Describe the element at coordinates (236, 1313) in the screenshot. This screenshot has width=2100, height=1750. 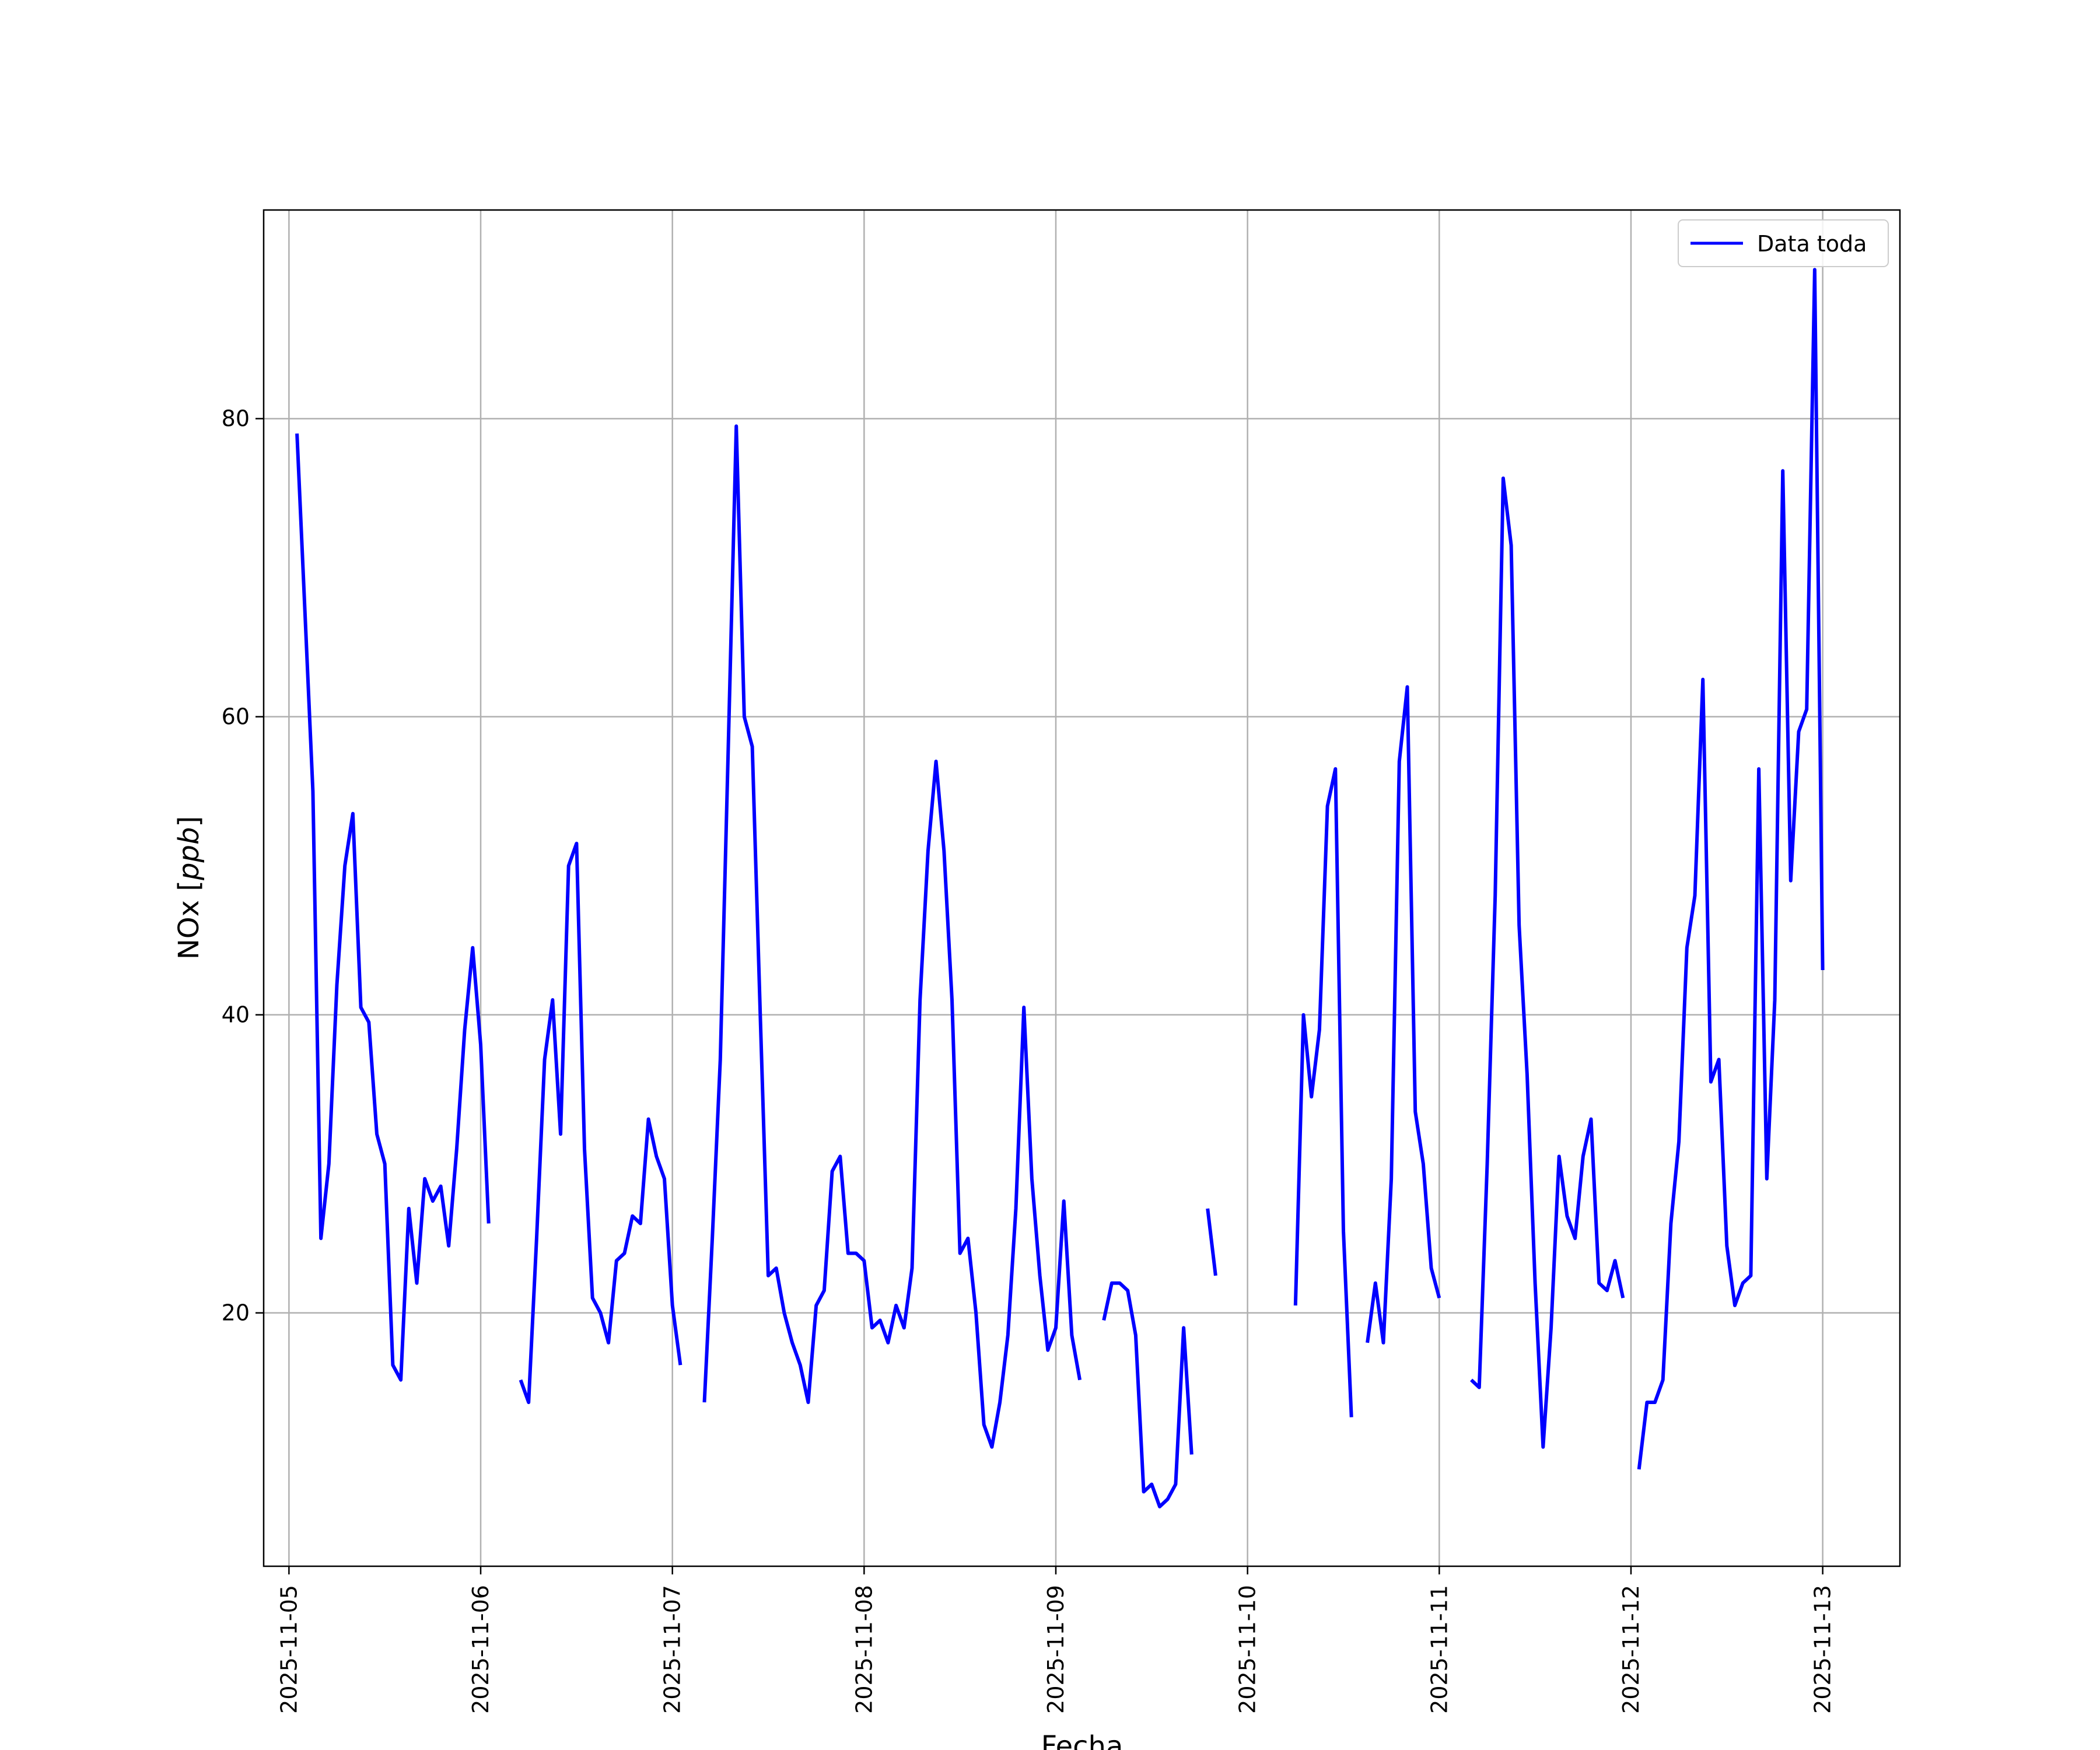
I see `y-tick-label-20: 20` at that location.